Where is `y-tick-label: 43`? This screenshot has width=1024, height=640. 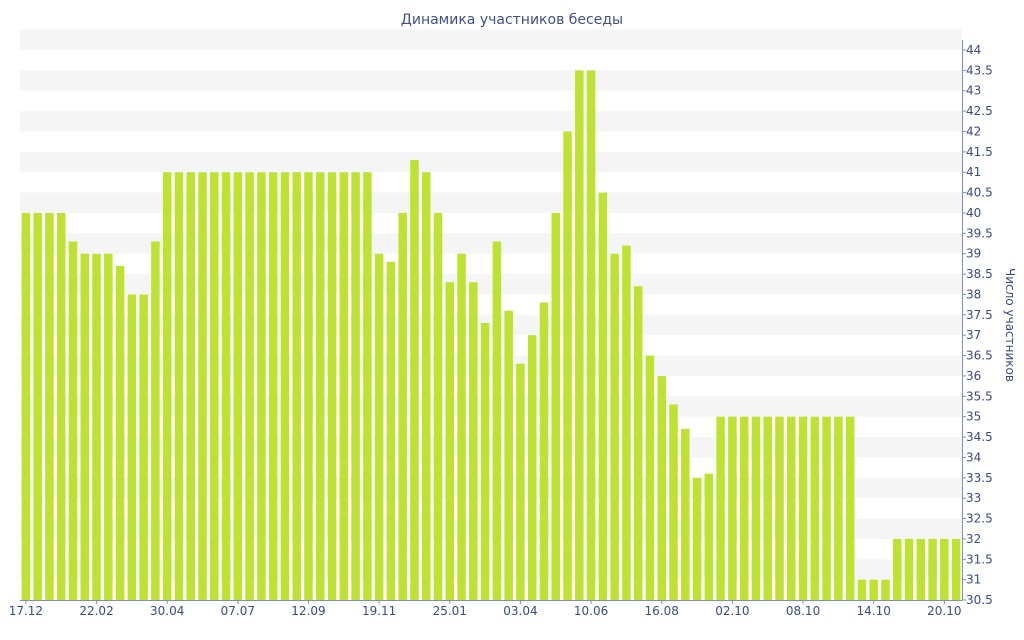
y-tick-label: 43 is located at coordinates (973, 91).